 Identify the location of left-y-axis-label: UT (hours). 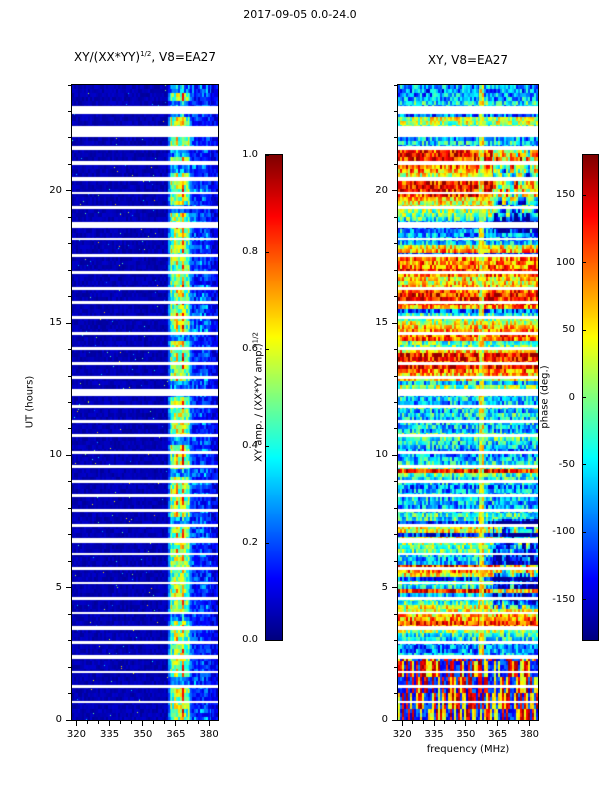
(30, 402).